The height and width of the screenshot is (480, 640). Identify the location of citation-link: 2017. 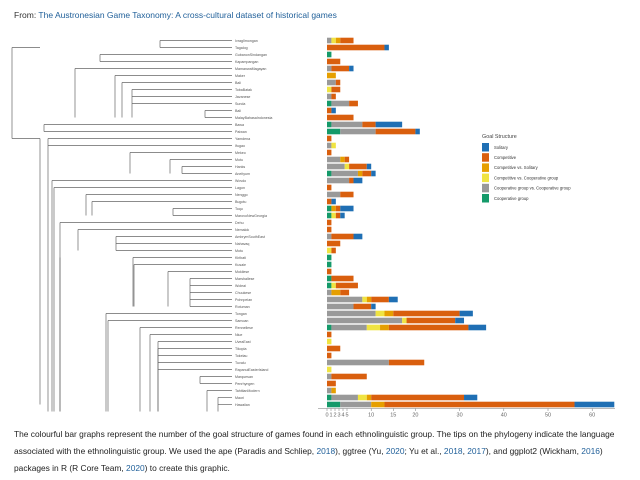
(476, 451).